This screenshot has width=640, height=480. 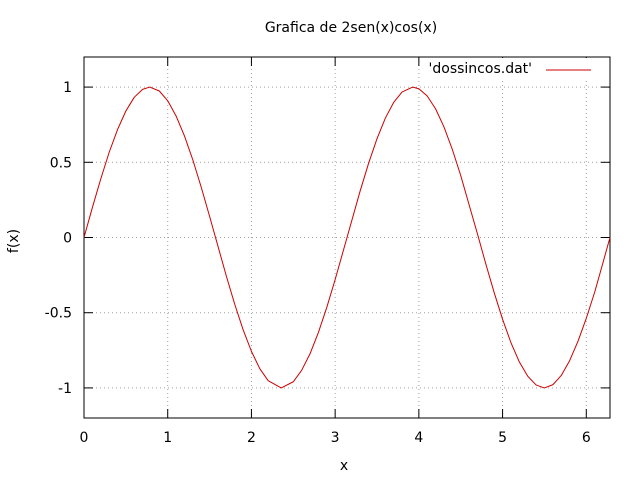 I want to click on x-tick-labels: 0 1 2 3 4 5 6, so click(x=335, y=438).